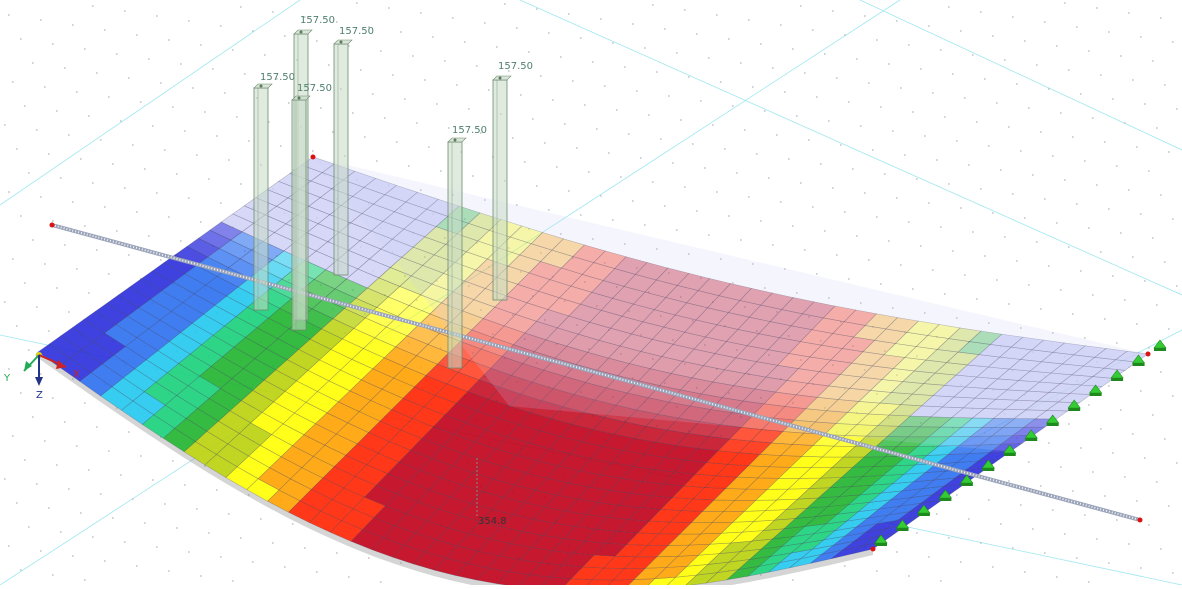 Image resolution: width=1182 pixels, height=589 pixels. What do you see at coordinates (39, 395) in the screenshot?
I see `axis-z-label: Z` at bounding box center [39, 395].